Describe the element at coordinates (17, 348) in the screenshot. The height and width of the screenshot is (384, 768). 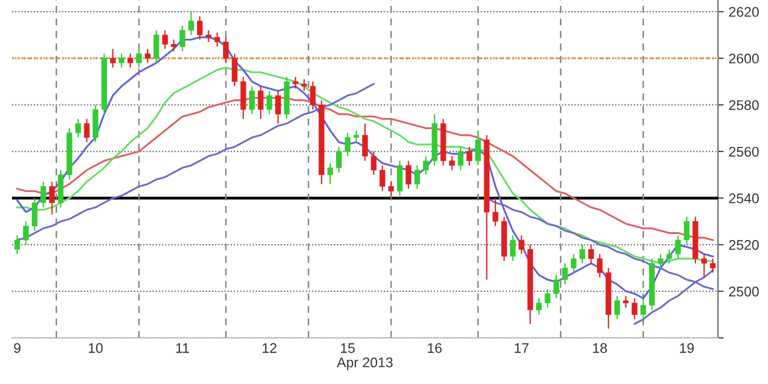
I see `x-tick-label: 9` at that location.